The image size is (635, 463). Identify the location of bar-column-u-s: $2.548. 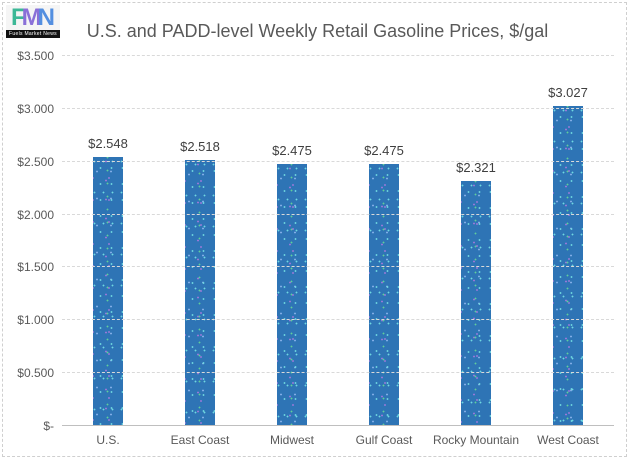
(108, 241).